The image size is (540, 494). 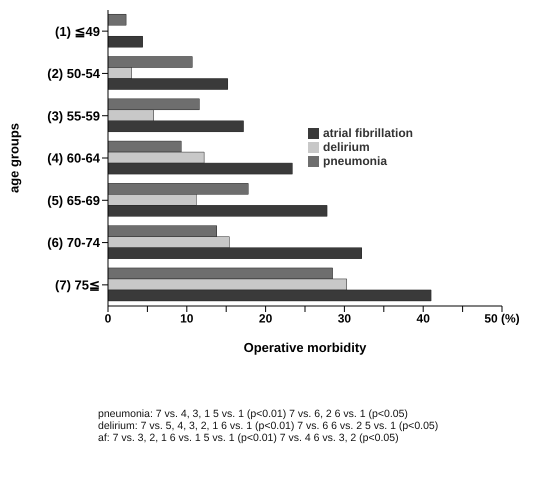 What do you see at coordinates (306, 347) in the screenshot?
I see `x-axis-title: Operative morbidity` at bounding box center [306, 347].